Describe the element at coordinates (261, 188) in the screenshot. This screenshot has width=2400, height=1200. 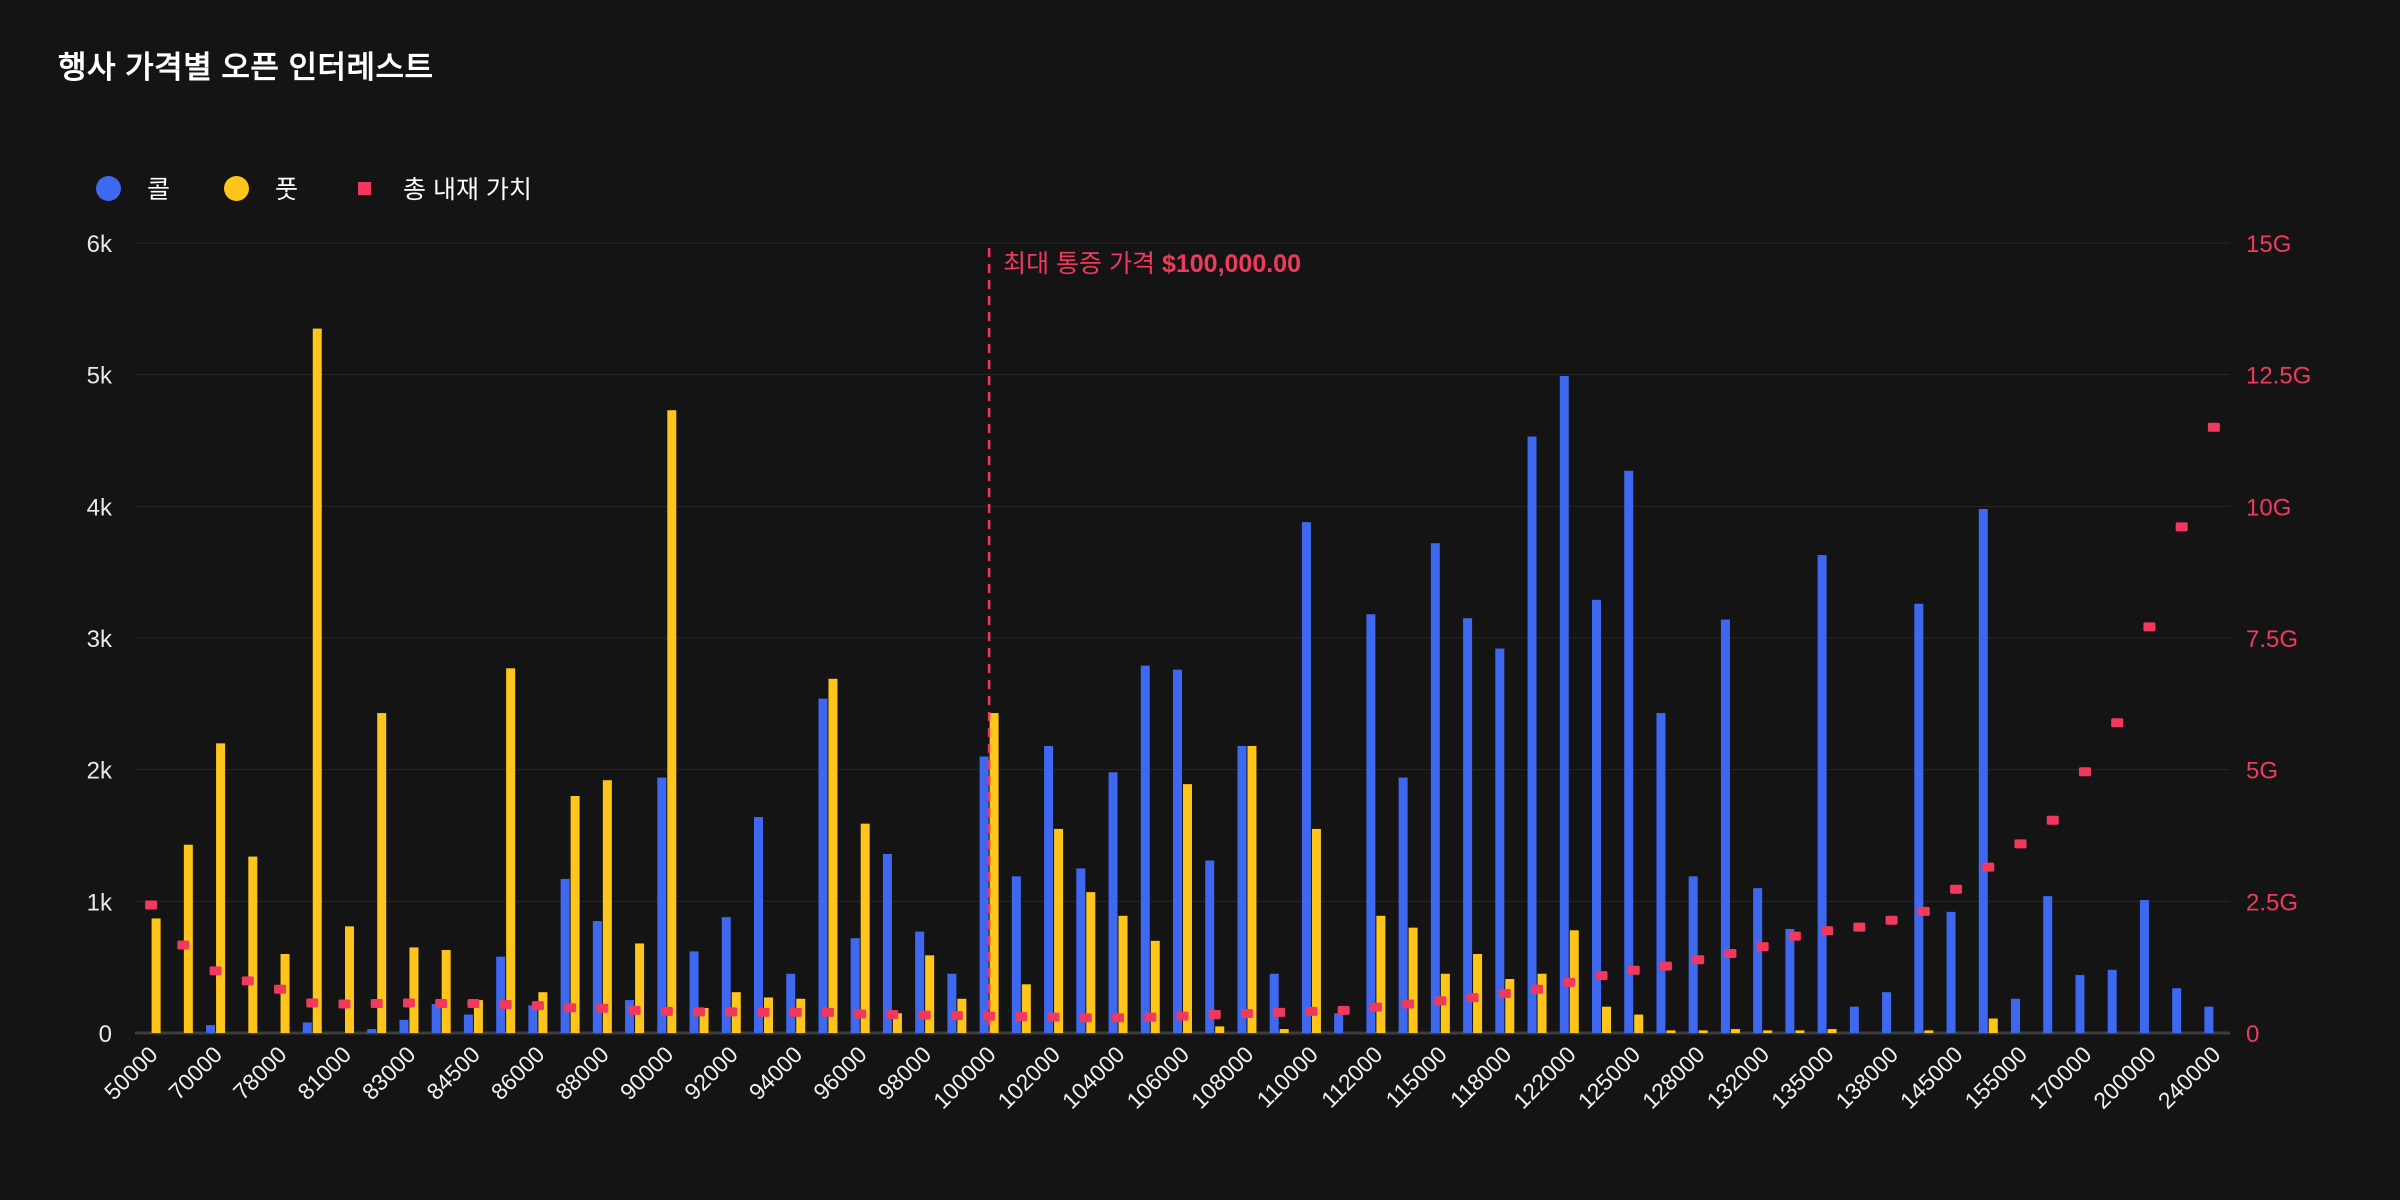
I see `legend-item-put: 풋` at that location.